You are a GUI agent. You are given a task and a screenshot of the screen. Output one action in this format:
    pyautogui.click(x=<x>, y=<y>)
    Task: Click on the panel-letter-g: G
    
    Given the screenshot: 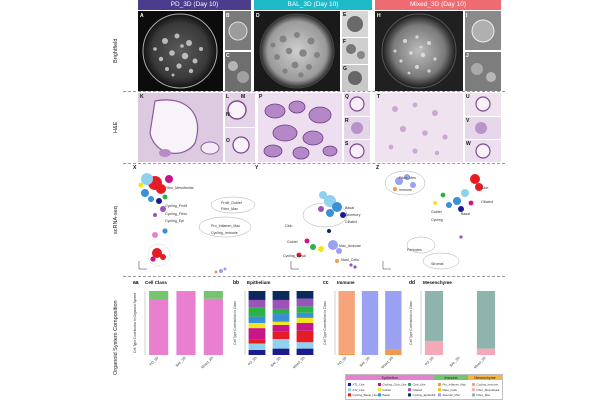 What is the action you would take?
    pyautogui.click(x=345, y=69)
    